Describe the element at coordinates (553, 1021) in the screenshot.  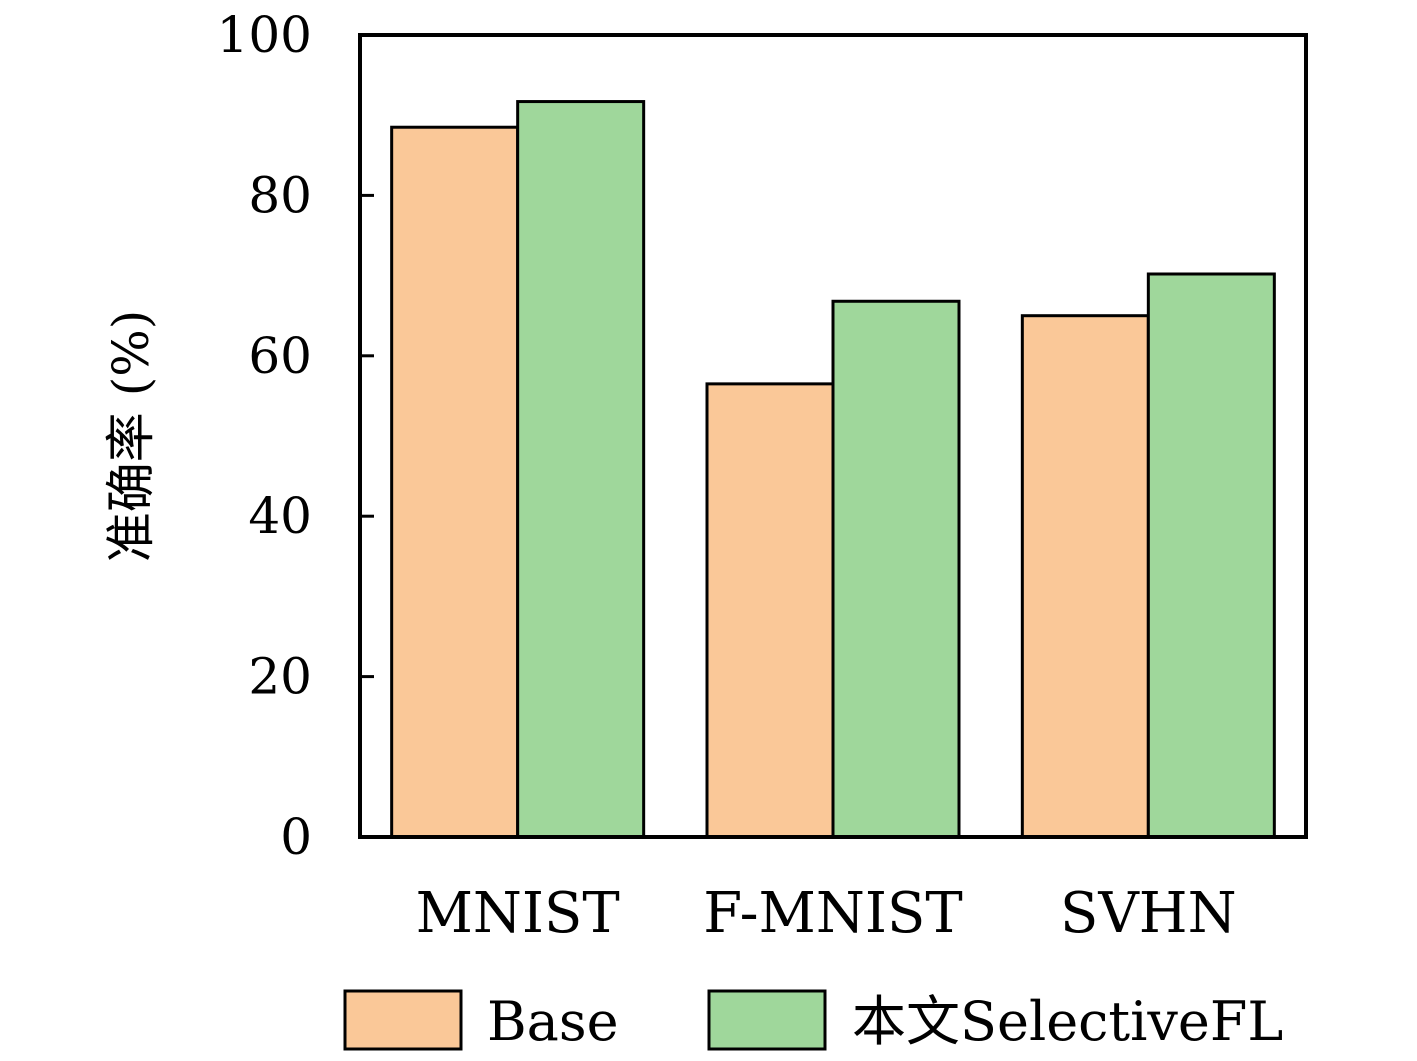
I see `legend-label: Base` at that location.